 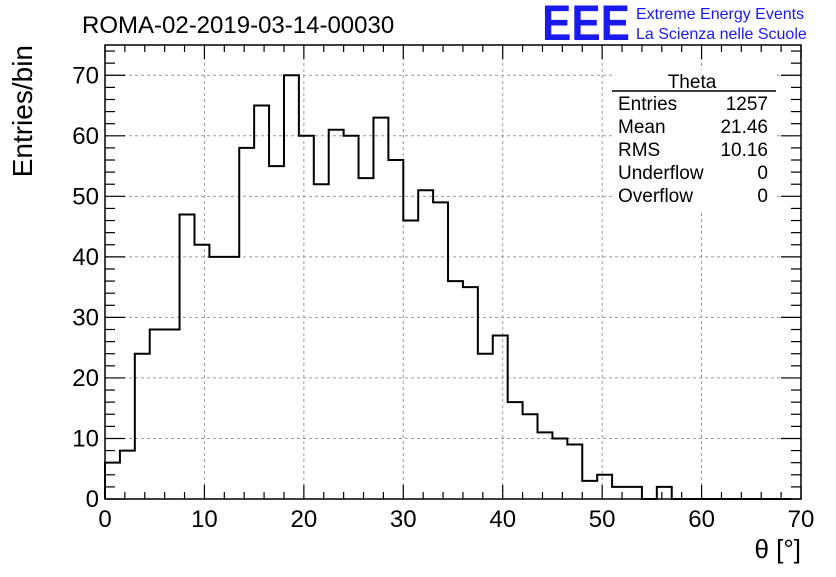 What do you see at coordinates (801, 519) in the screenshot?
I see `x-tick-label: 70` at bounding box center [801, 519].